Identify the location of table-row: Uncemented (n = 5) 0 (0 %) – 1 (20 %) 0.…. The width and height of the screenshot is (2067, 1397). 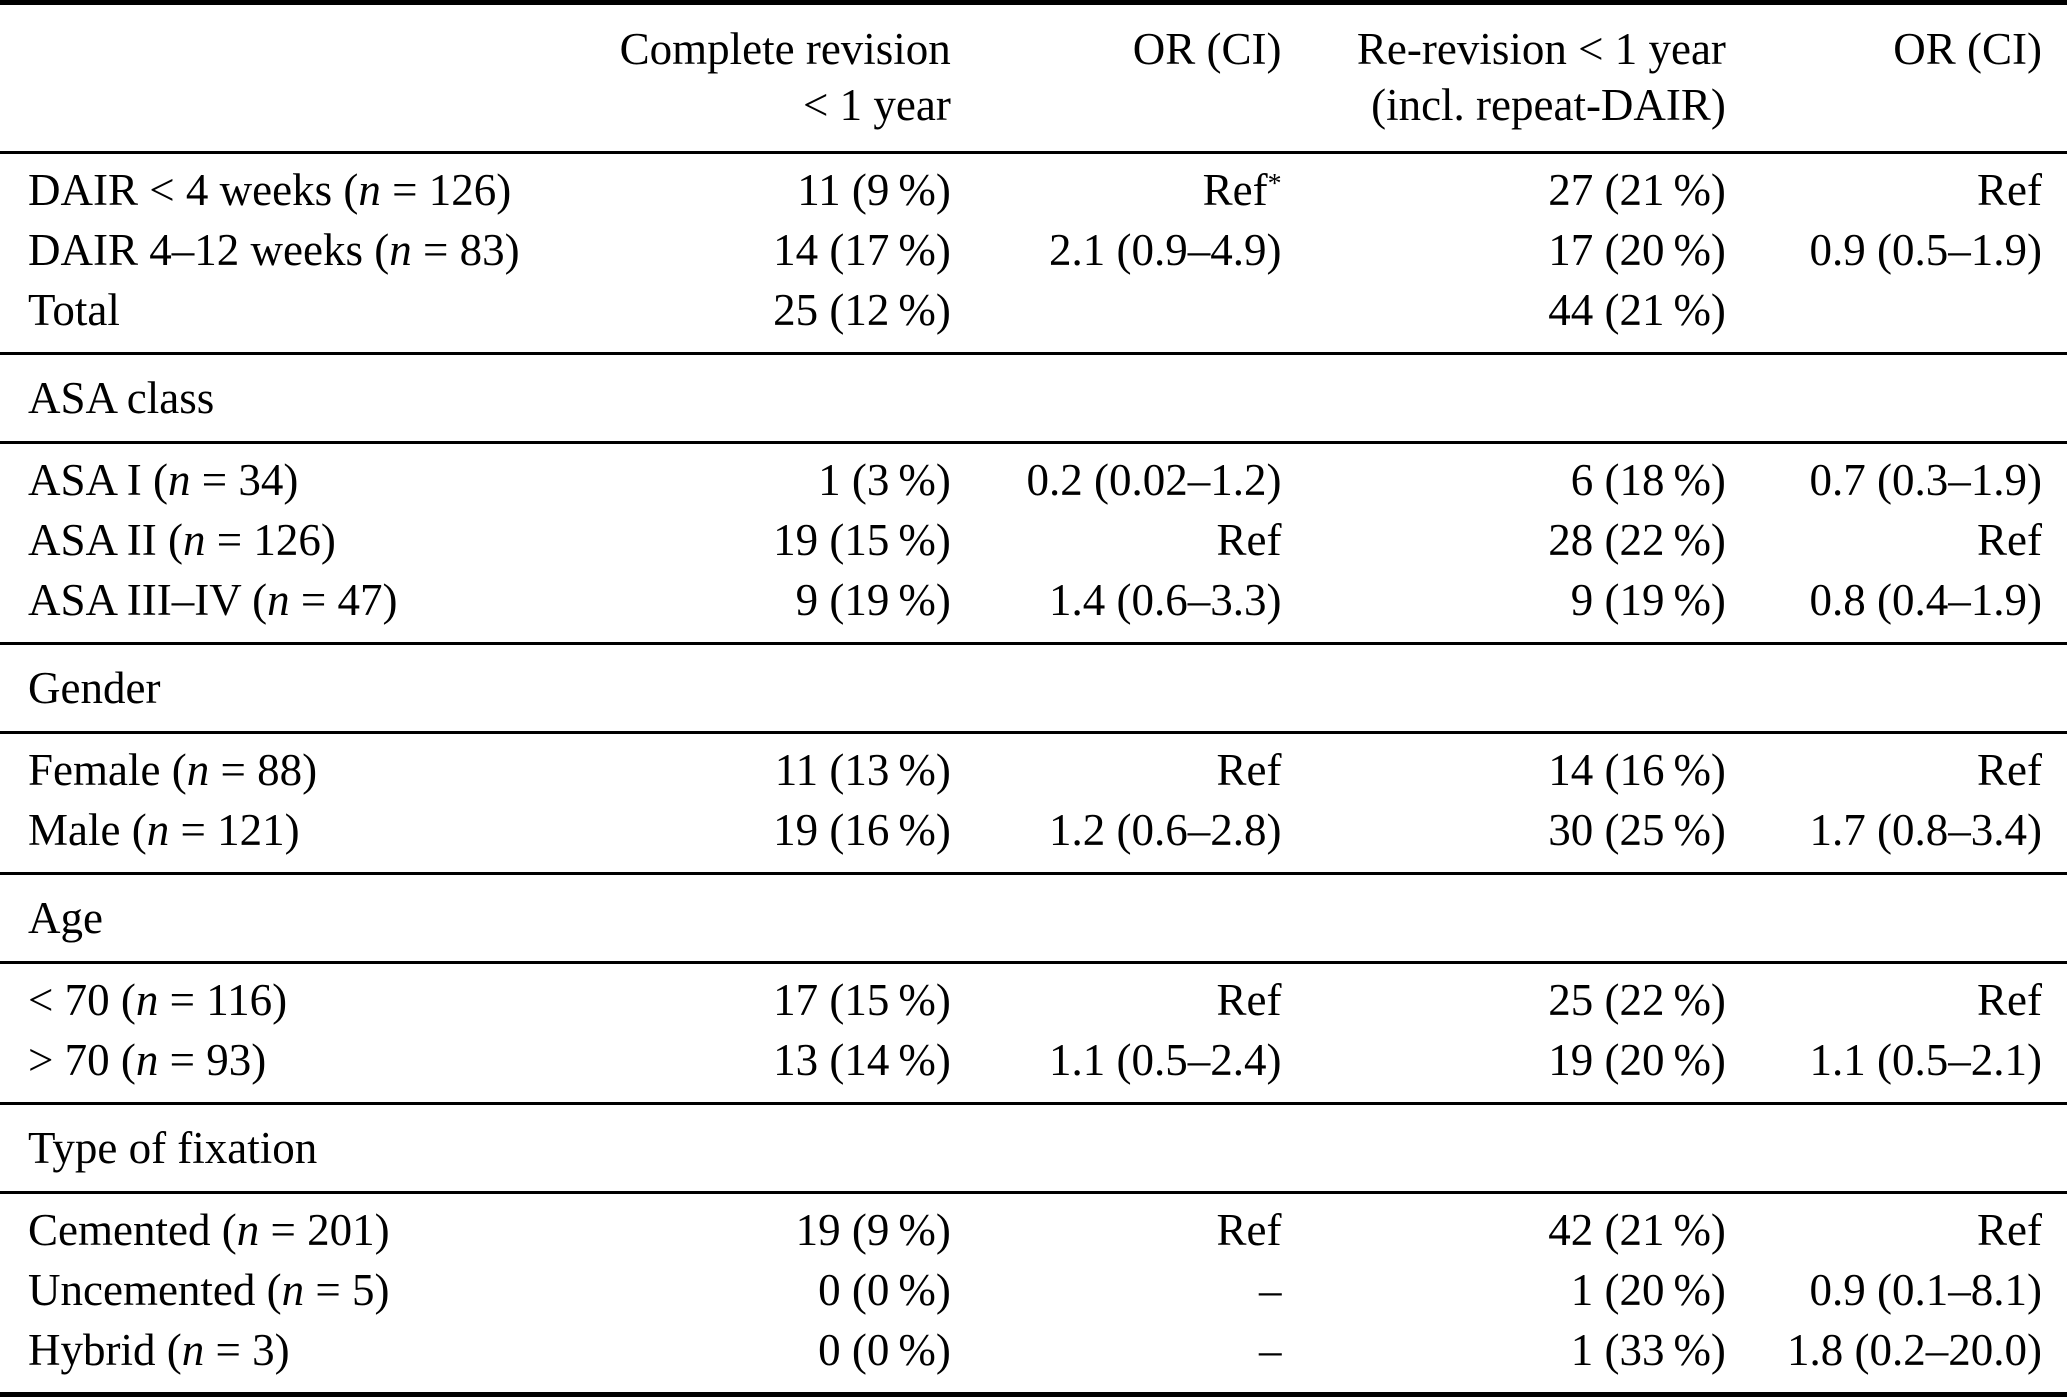
(1033, 1290).